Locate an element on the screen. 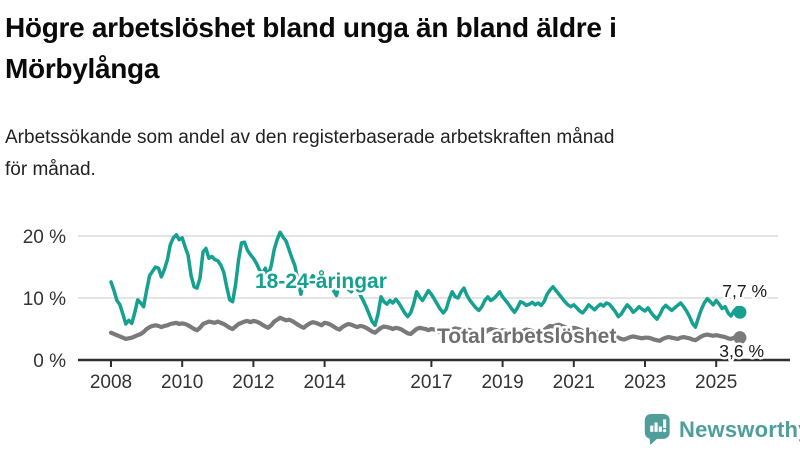 The width and height of the screenshot is (800, 450). x-tick-label: 2008 is located at coordinates (111, 382).